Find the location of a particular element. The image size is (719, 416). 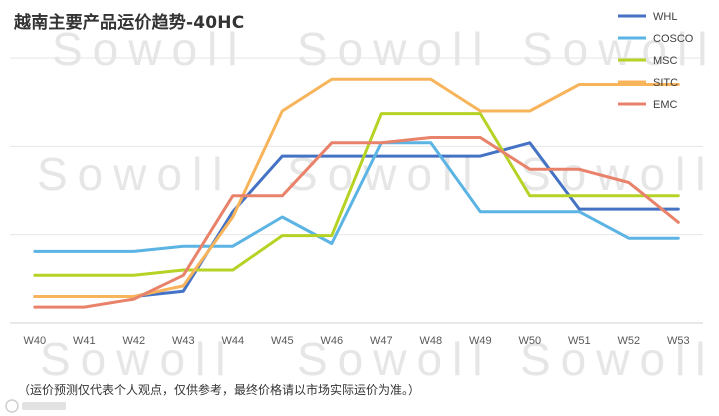

legend-label: COSCO is located at coordinates (673, 39).